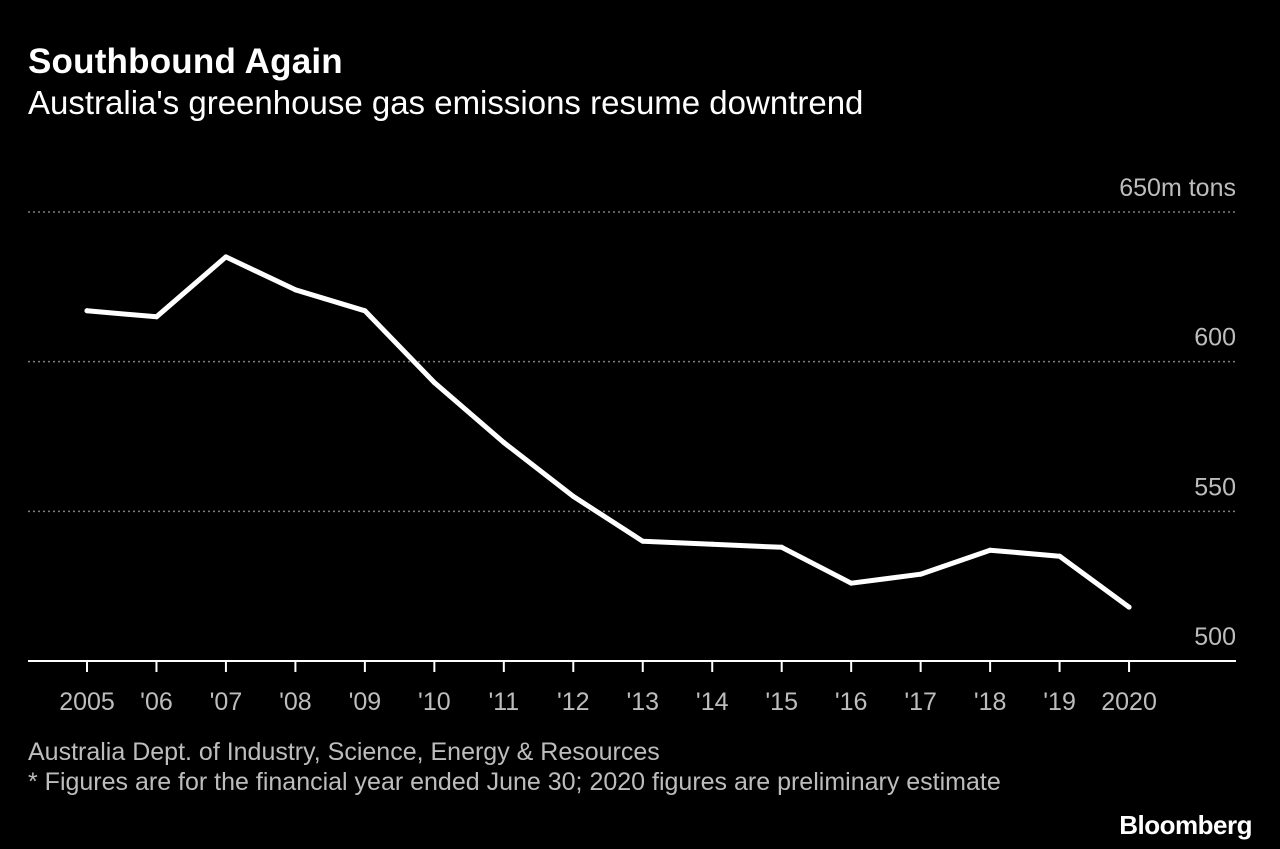 The height and width of the screenshot is (849, 1280). Describe the element at coordinates (851, 702) in the screenshot. I see `x-tick-label: '16` at that location.